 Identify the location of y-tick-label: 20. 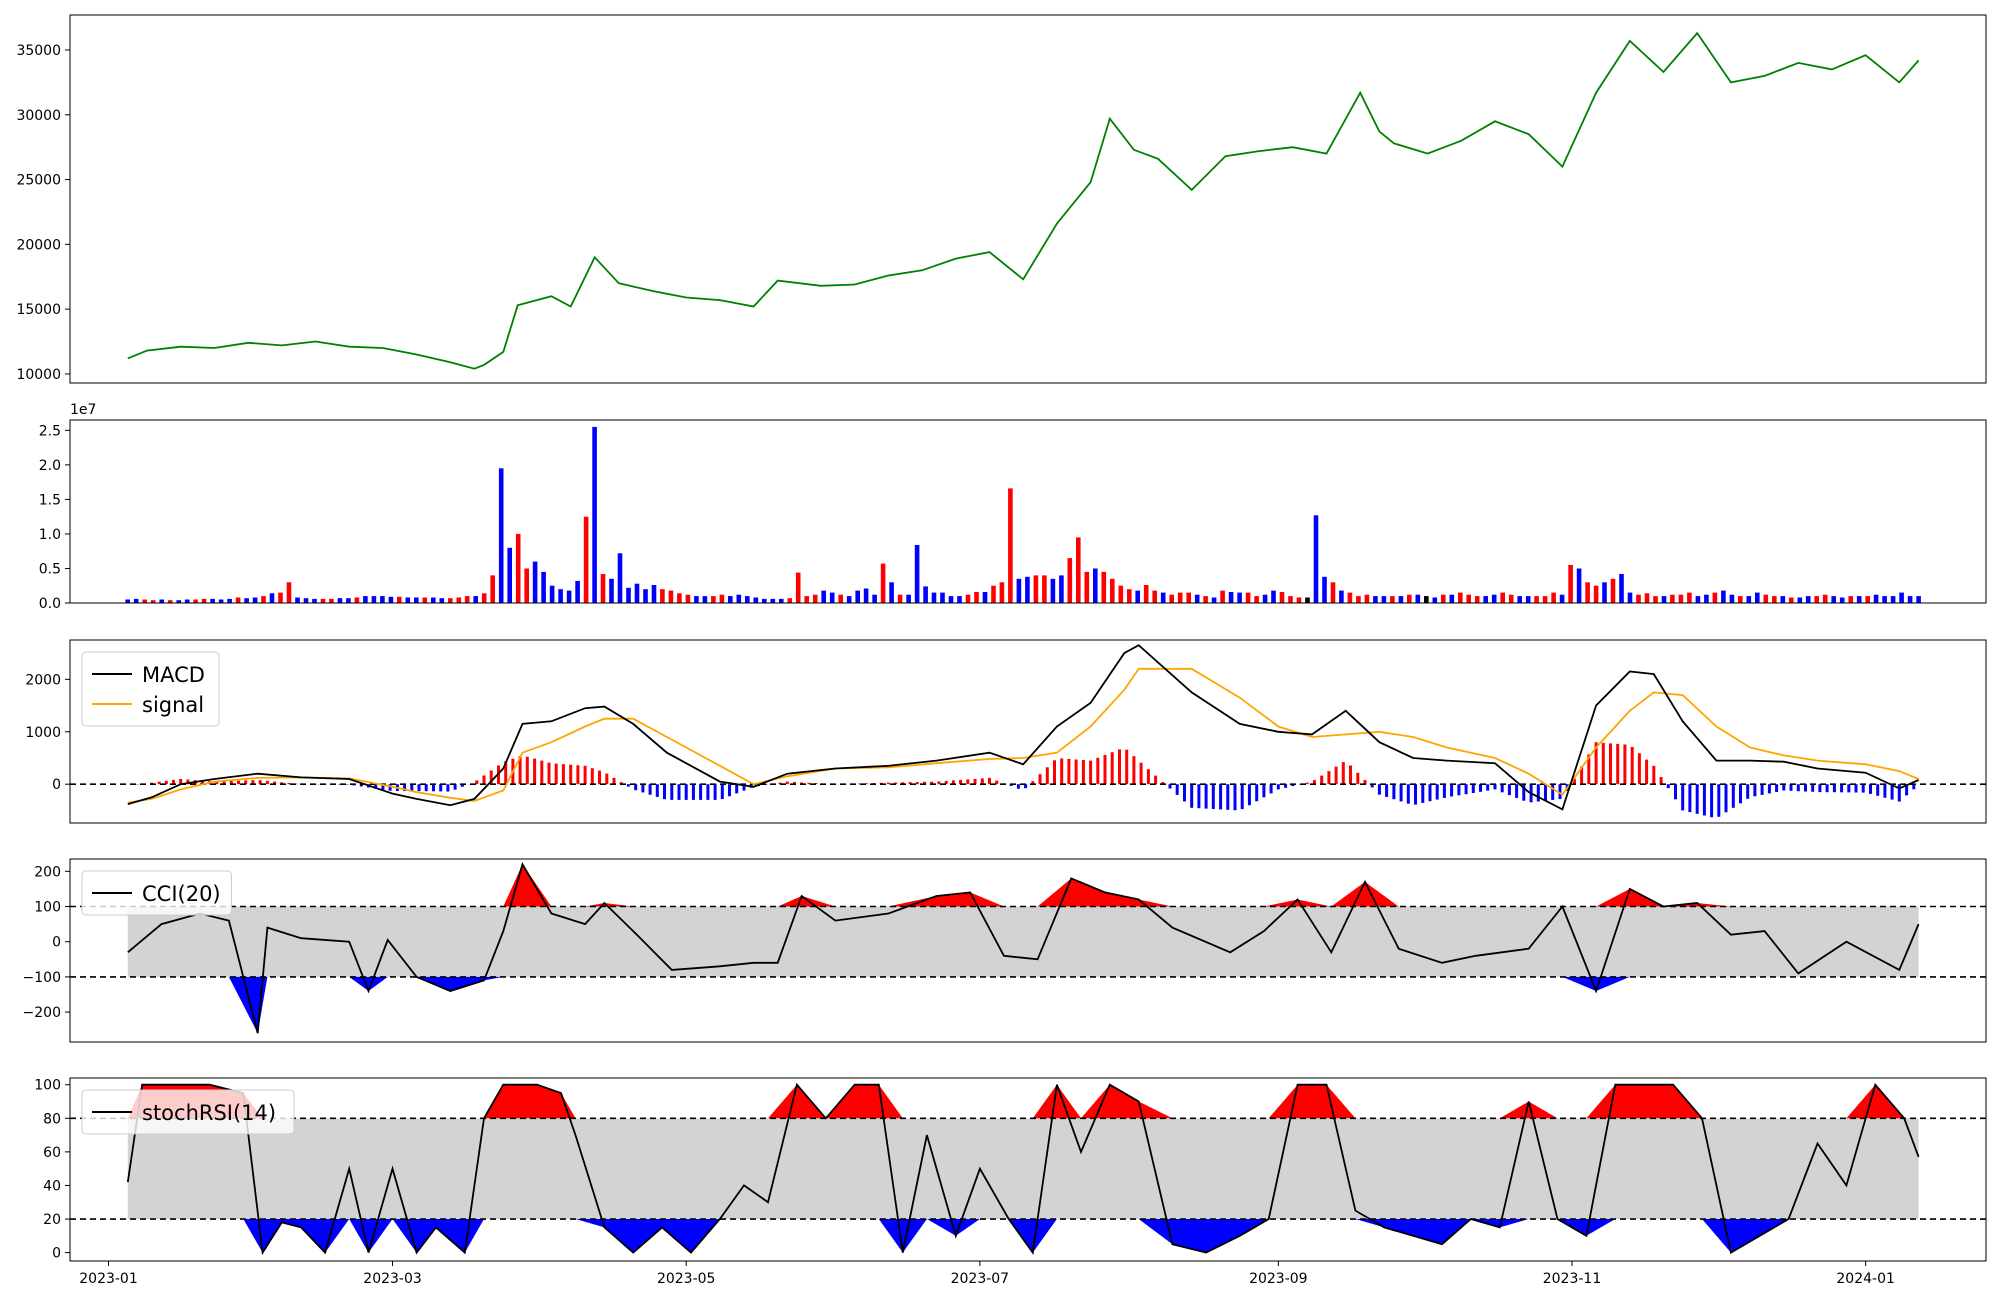
(52, 1220).